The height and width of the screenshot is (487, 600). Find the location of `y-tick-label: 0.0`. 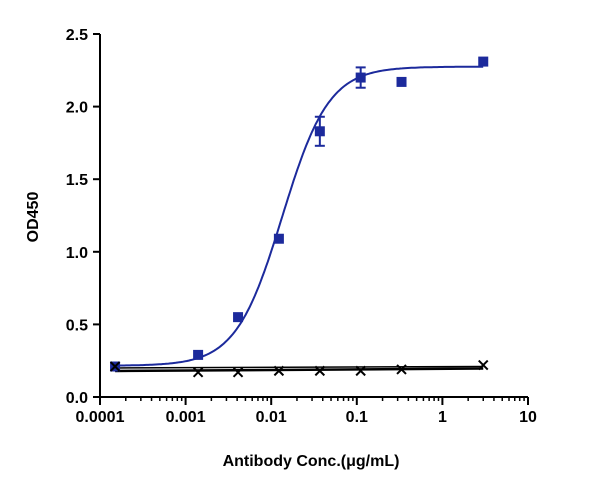

y-tick-label: 0.0 is located at coordinates (77, 398).